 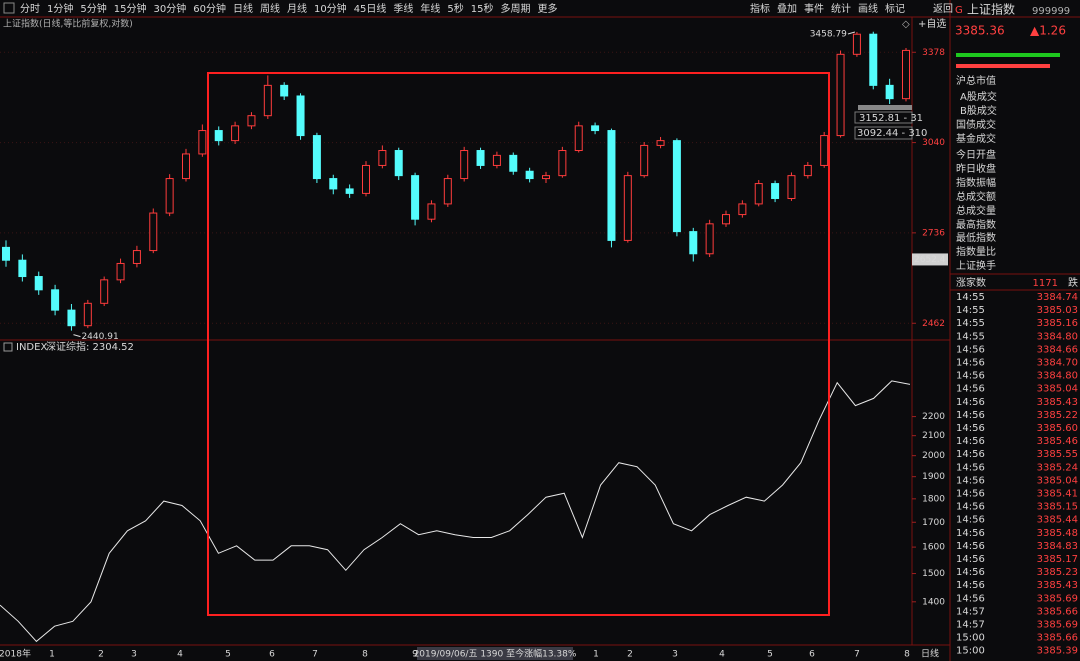 I want to click on stat-label: 指数量比, so click(x=976, y=251).